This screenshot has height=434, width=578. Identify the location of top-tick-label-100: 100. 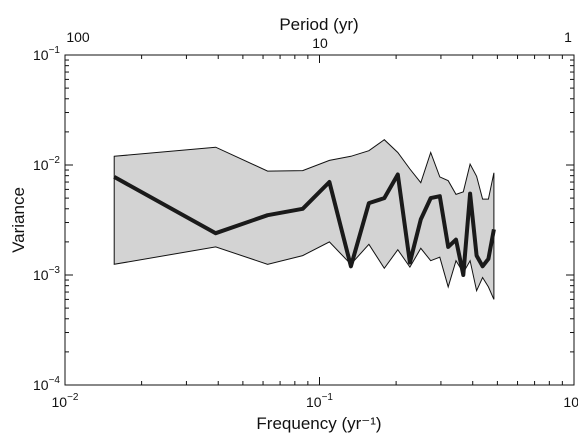
(78, 37).